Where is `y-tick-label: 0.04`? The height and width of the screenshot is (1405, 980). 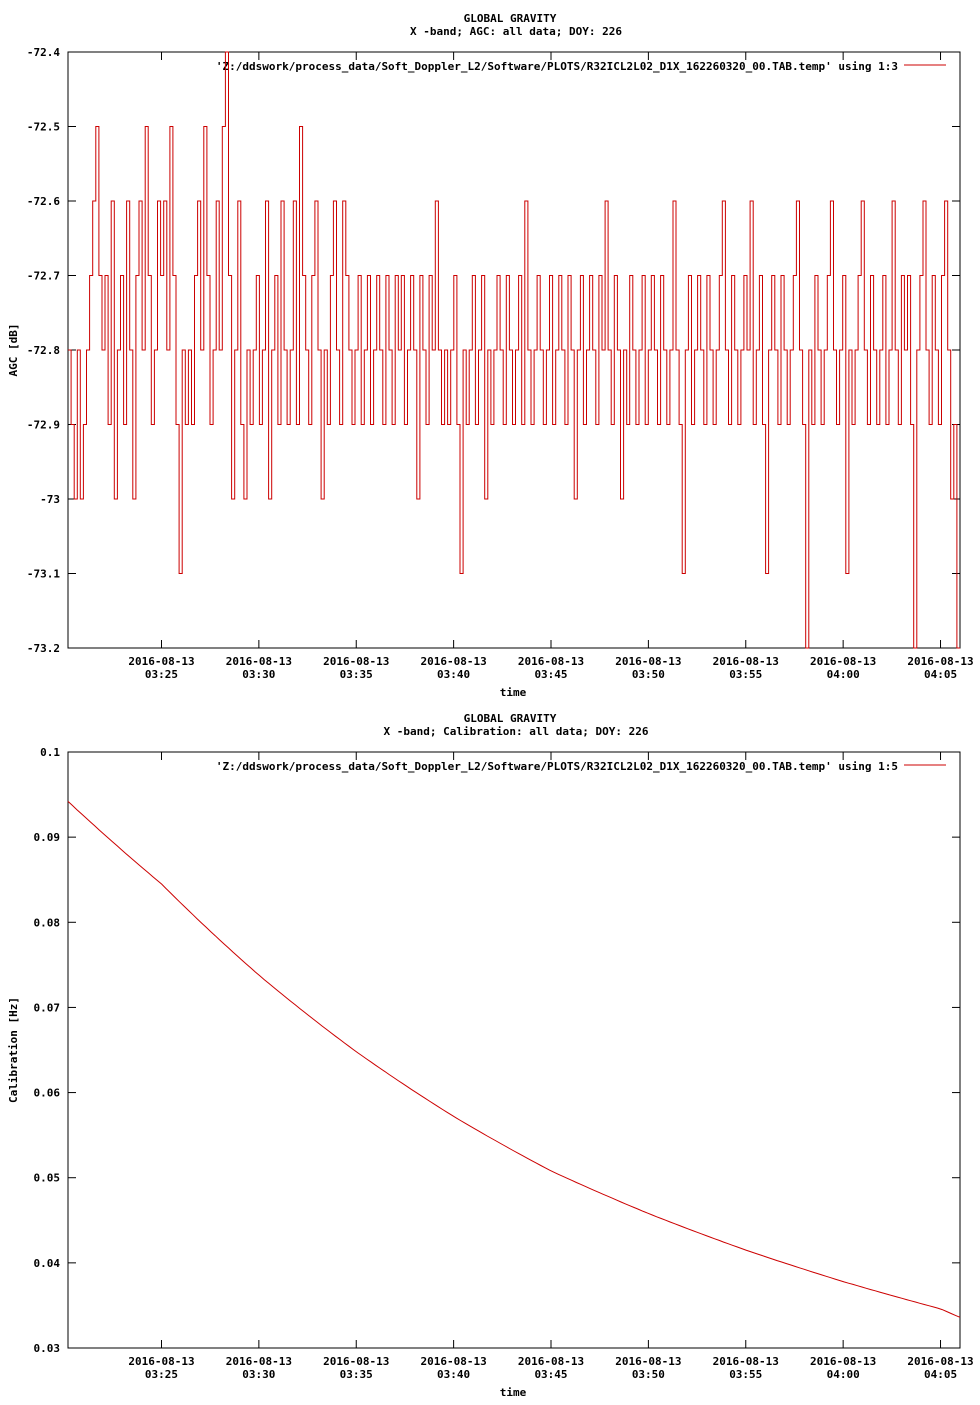
y-tick-label: 0.04 is located at coordinates (47, 1263).